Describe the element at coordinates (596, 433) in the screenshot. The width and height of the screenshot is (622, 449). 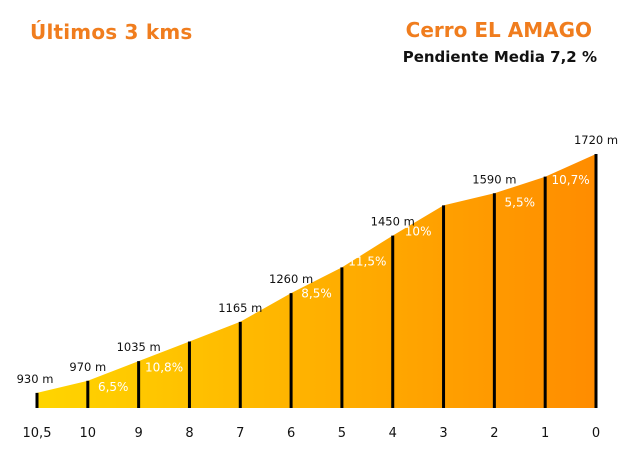
I see `x-tick-label: 0` at that location.